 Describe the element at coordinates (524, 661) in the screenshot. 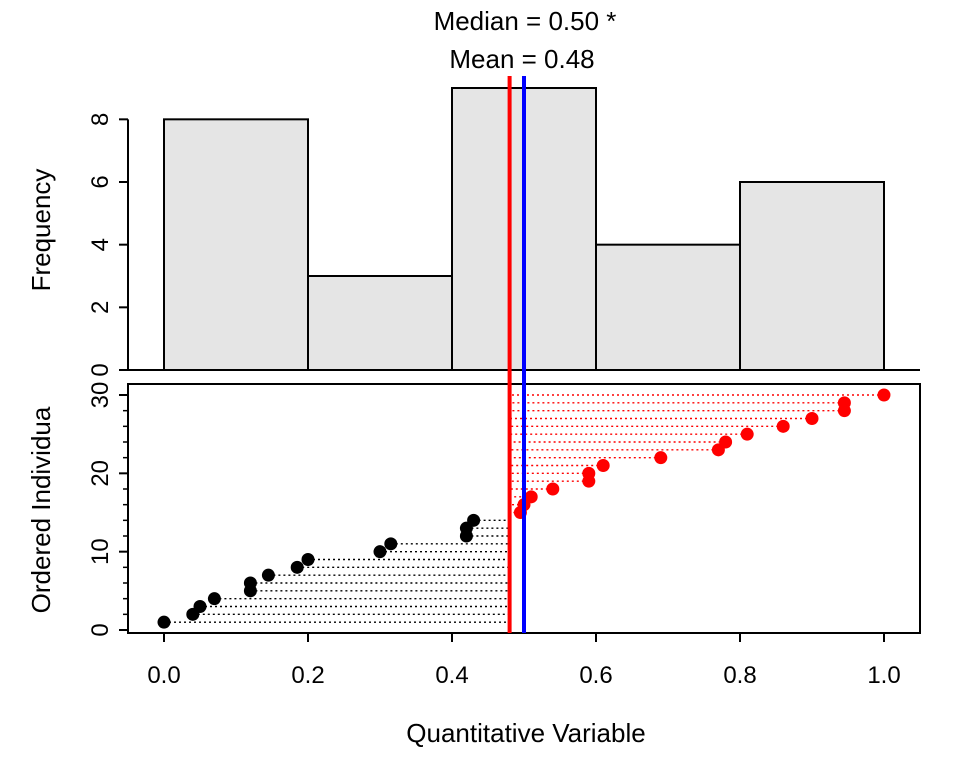

I see `scatter-x-axis: 0.0 0.2 0.4 0.6 0.8 1.0` at that location.